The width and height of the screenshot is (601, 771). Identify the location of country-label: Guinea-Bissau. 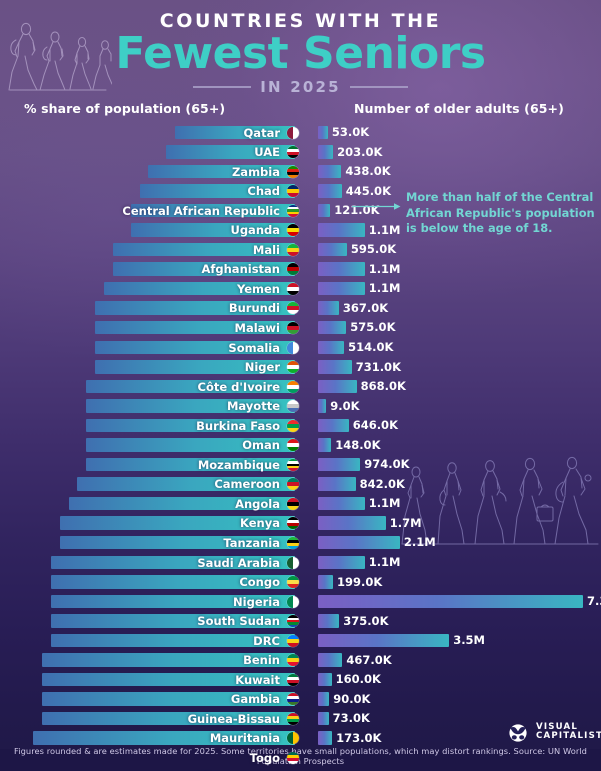
(233, 718).